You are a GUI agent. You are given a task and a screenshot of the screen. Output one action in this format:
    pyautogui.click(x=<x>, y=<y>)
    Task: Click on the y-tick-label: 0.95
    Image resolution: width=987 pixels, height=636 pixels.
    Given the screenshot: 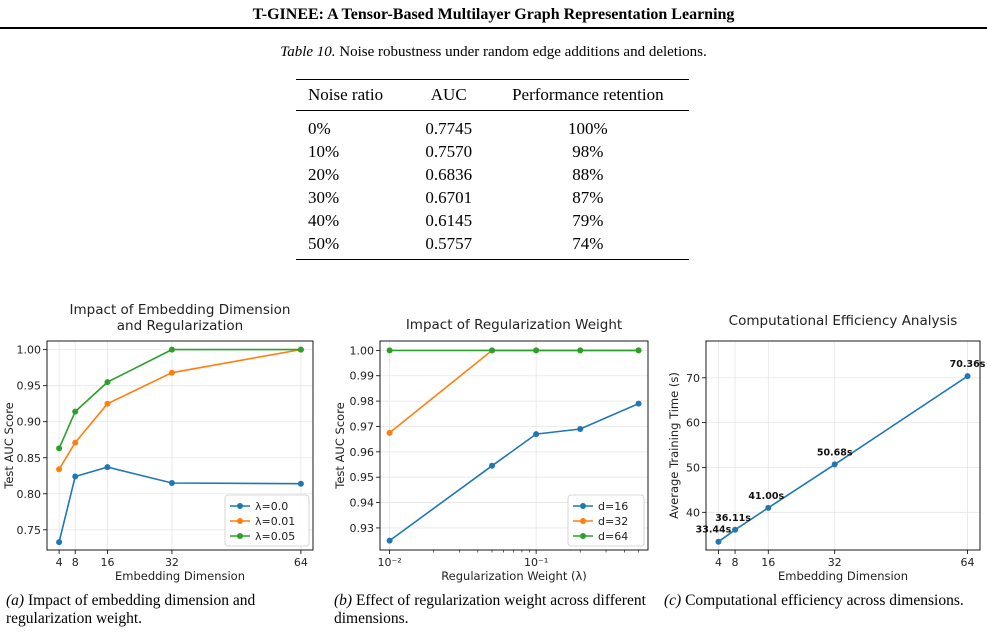 What is the action you would take?
    pyautogui.click(x=362, y=477)
    